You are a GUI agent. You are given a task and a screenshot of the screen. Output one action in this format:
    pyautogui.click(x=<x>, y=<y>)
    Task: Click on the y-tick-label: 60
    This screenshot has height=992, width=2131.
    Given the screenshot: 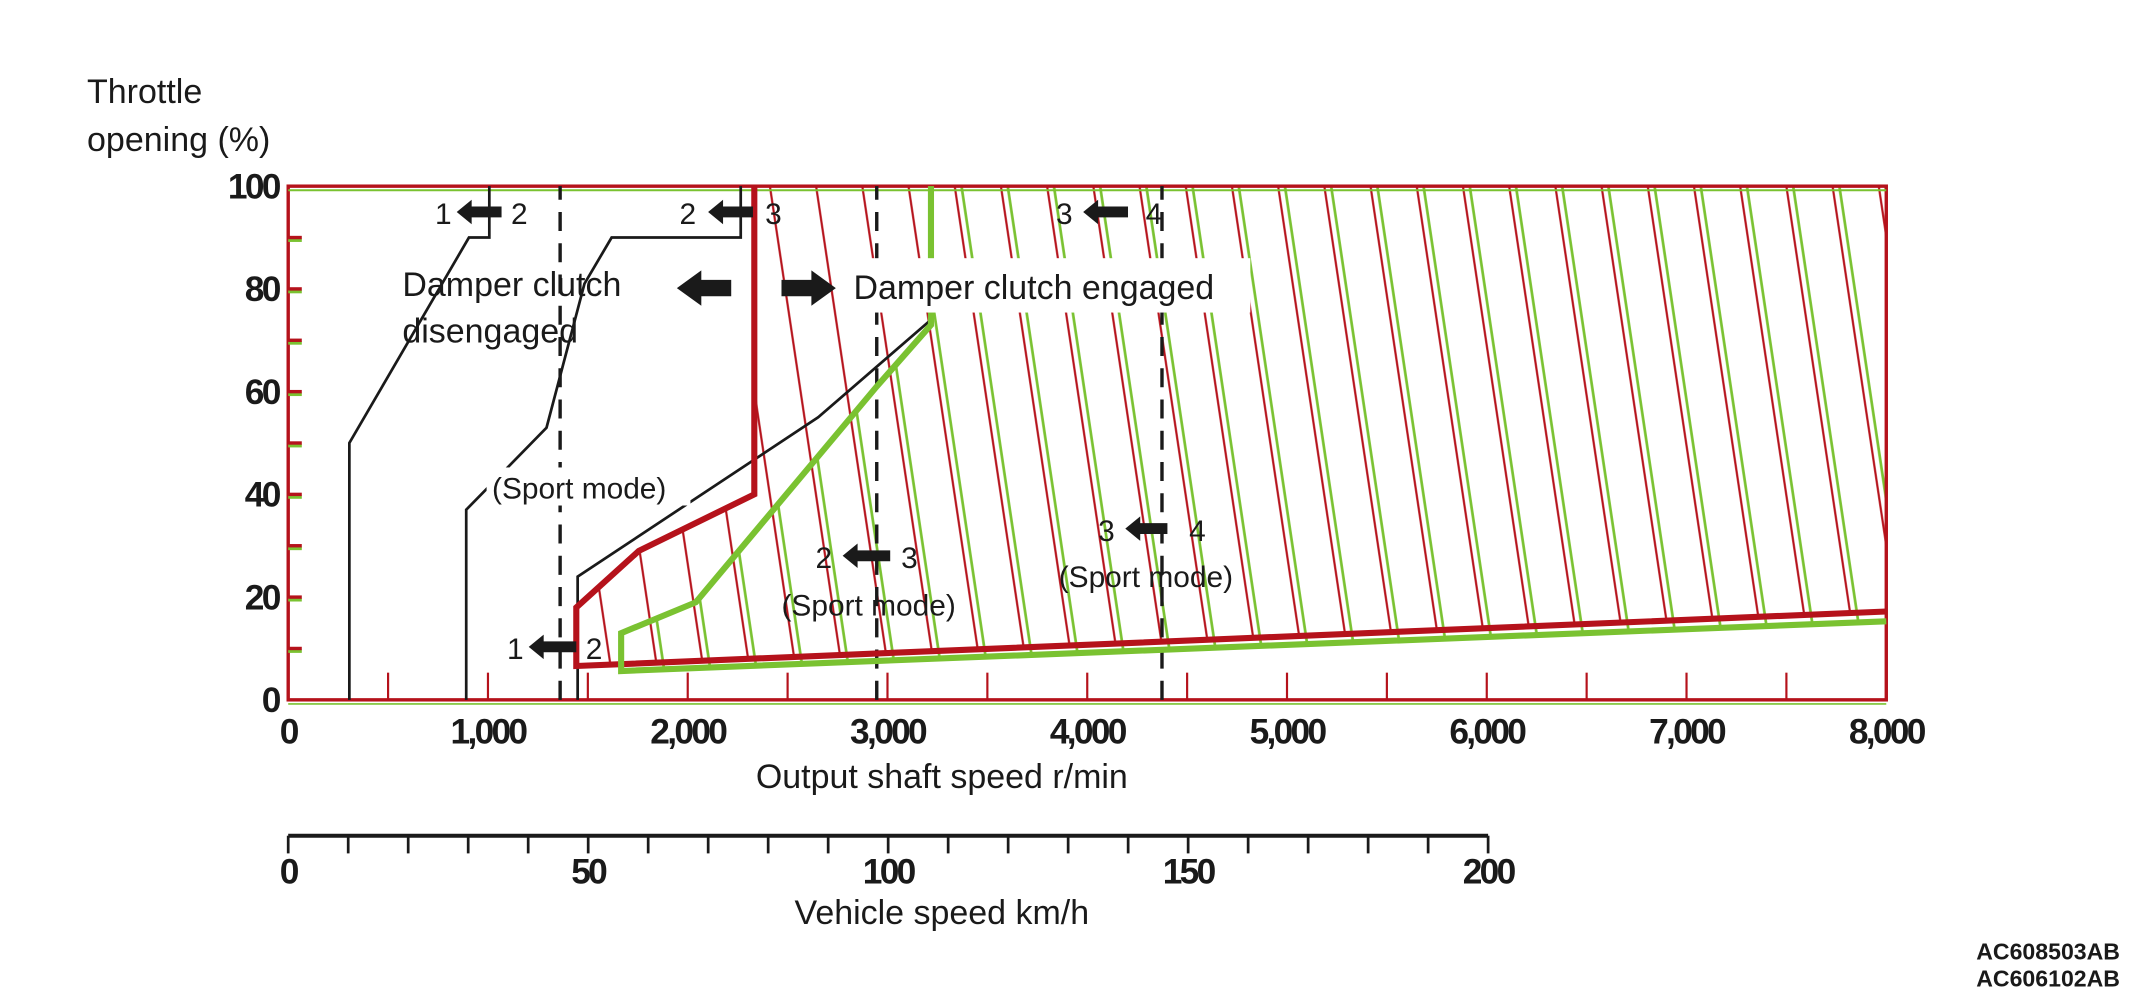 What is the action you would take?
    pyautogui.click(x=263, y=392)
    